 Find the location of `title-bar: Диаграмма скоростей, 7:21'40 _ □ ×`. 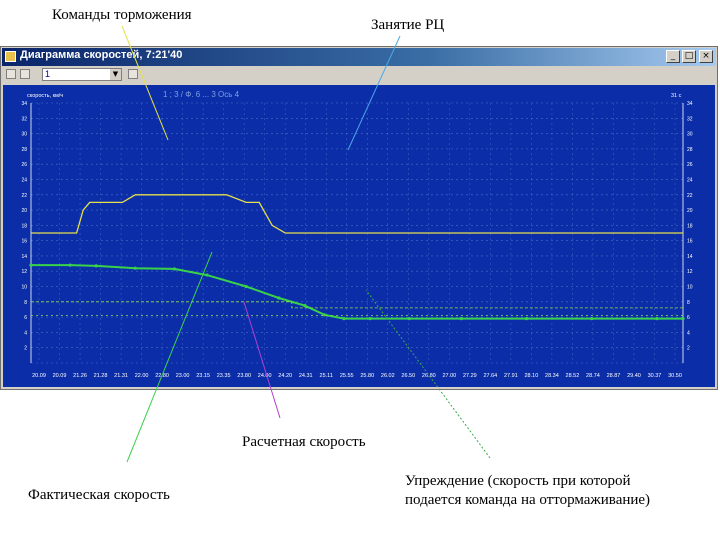

title-bar: Диаграмма скоростей, 7:21'40 _ □ × is located at coordinates (359, 57).